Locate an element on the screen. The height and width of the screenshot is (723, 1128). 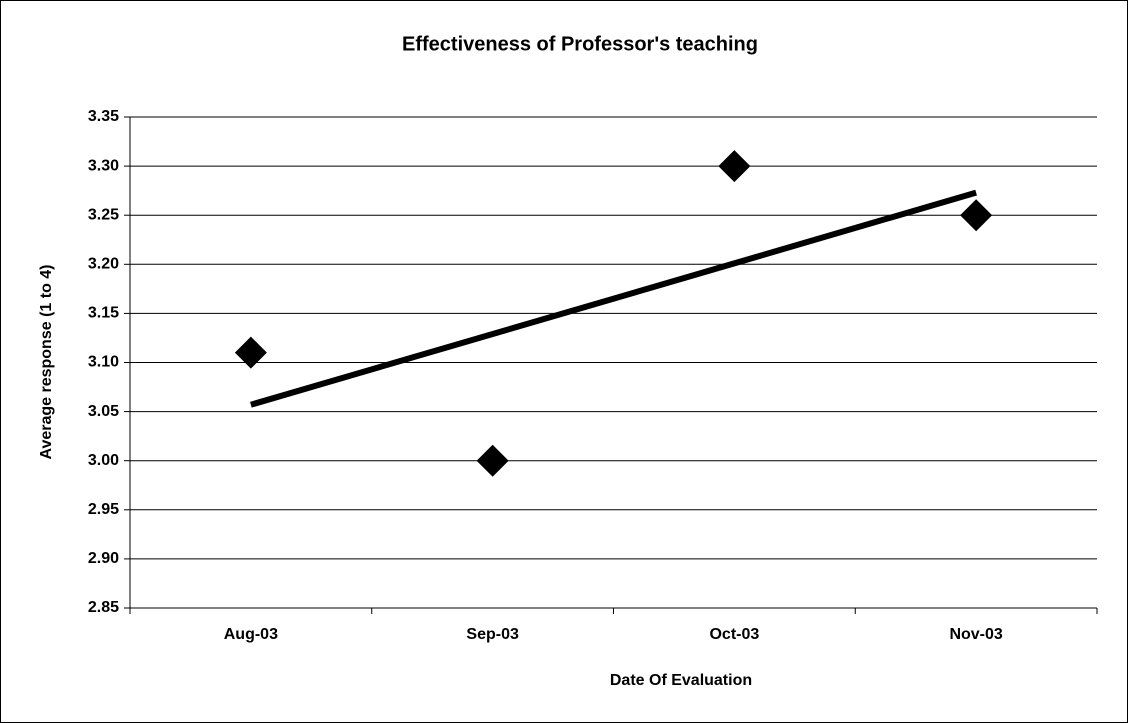
chart-title: Effectiveness of Professor's teaching is located at coordinates (580, 44).